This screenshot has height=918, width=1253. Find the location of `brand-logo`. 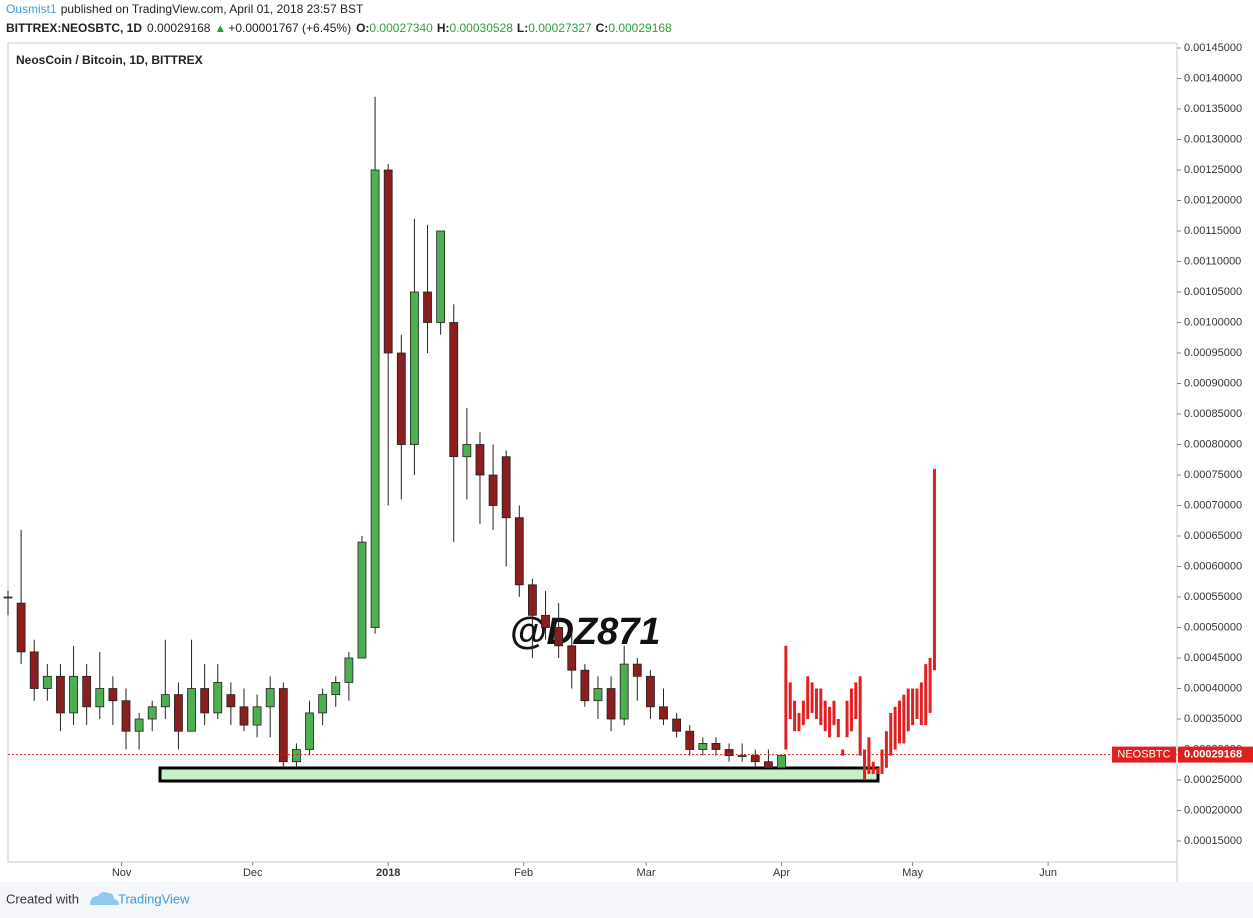

brand-logo is located at coordinates (104, 898).